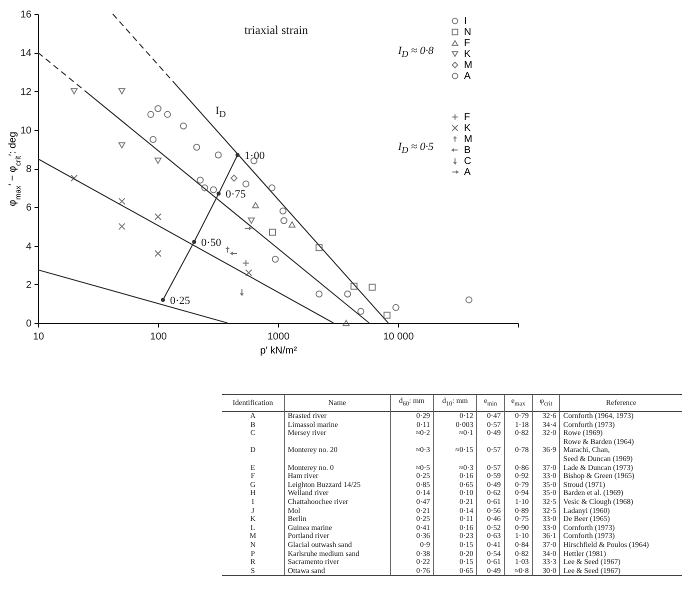  I want to click on x-tick-label: 1000, so click(278, 337).